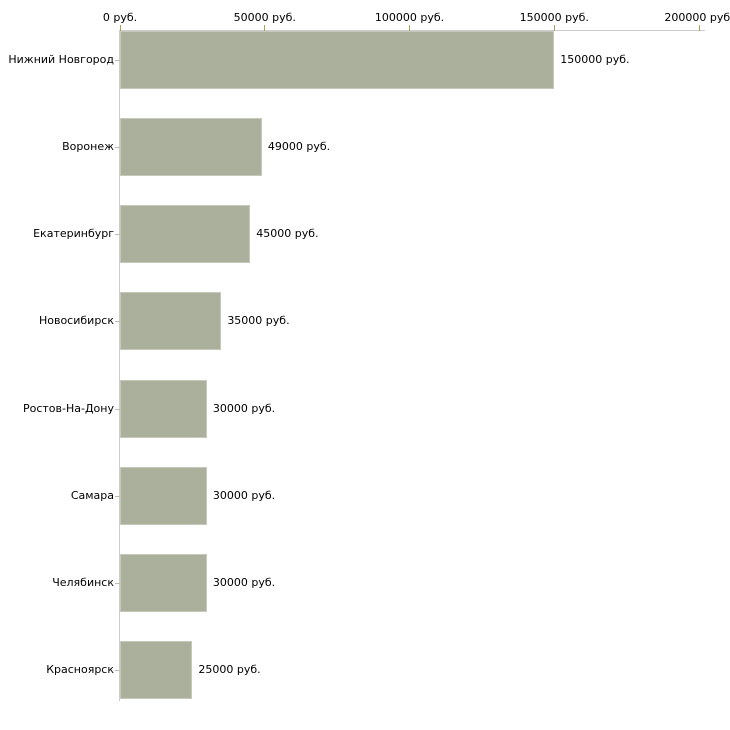 This screenshot has height=730, width=730. What do you see at coordinates (83, 582) in the screenshot?
I see `category-label: Челябинск` at bounding box center [83, 582].